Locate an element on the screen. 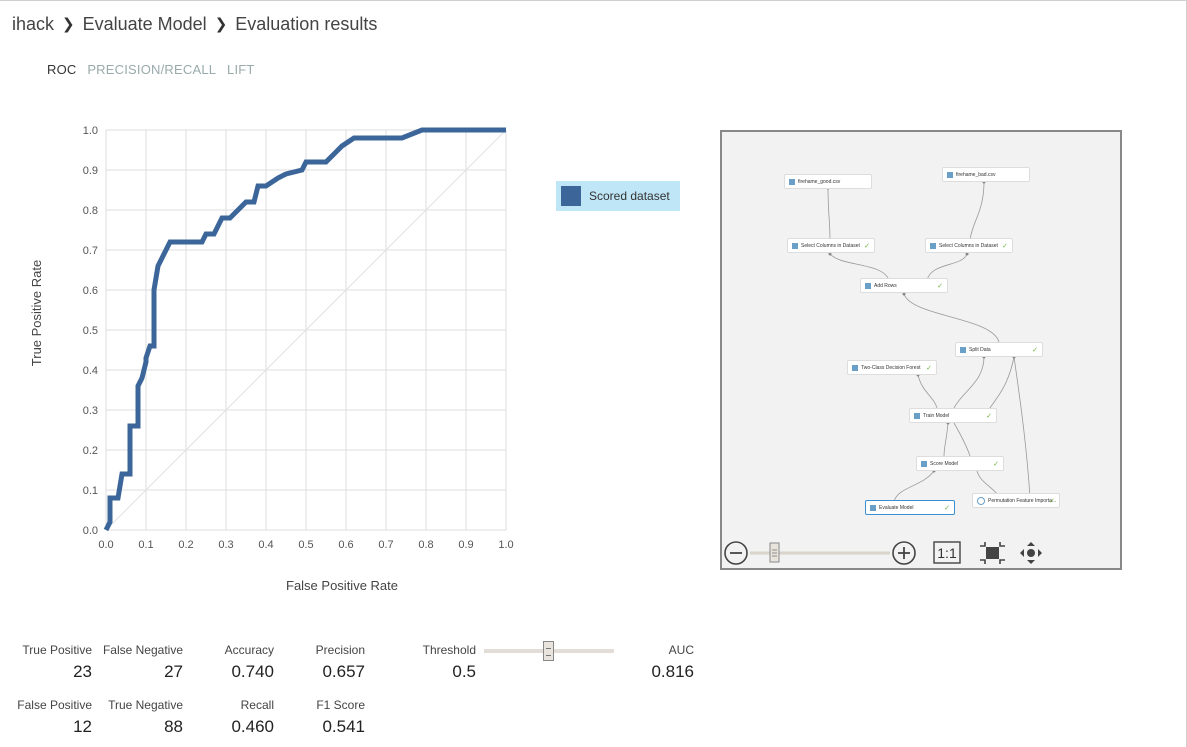 Image resolution: width=1187 pixels, height=747 pixels. y-tick-label: 0.7 is located at coordinates (90, 251).